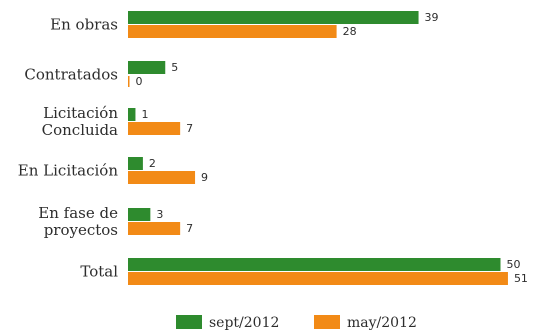 The image size is (534, 336). Describe the element at coordinates (204, 177) in the screenshot. I see `value-label-may-3: 9` at that location.